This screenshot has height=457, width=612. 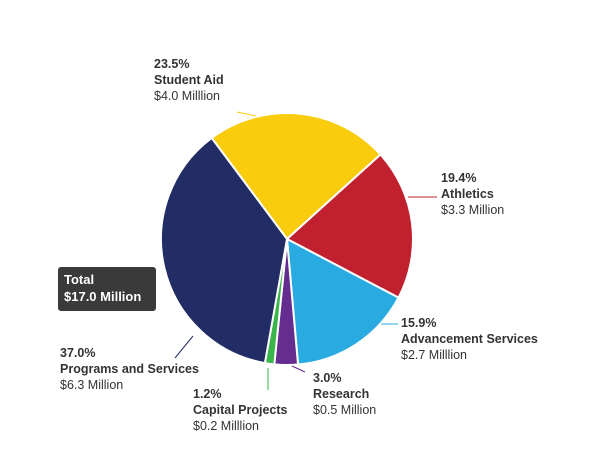 I want to click on slice-amount: $2.7 Milllion, so click(x=434, y=355).